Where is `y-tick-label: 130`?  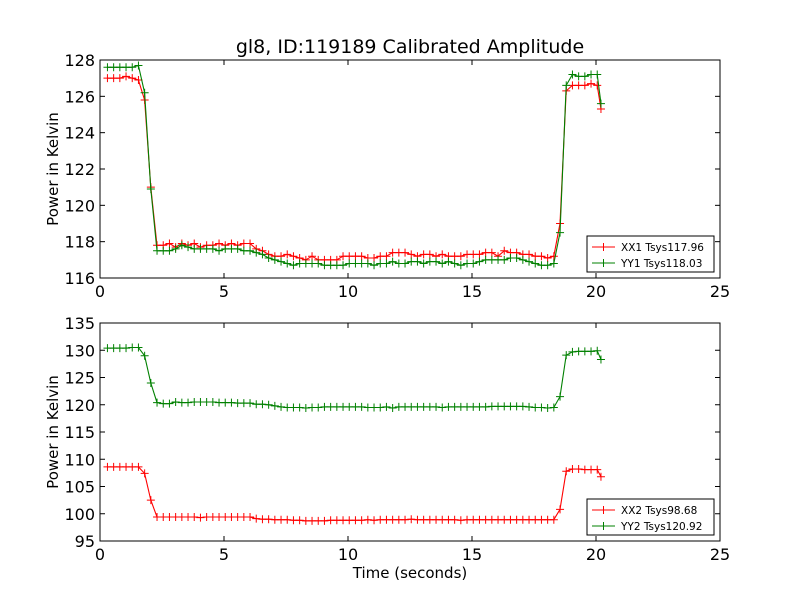 y-tick-label: 130 is located at coordinates (79, 350).